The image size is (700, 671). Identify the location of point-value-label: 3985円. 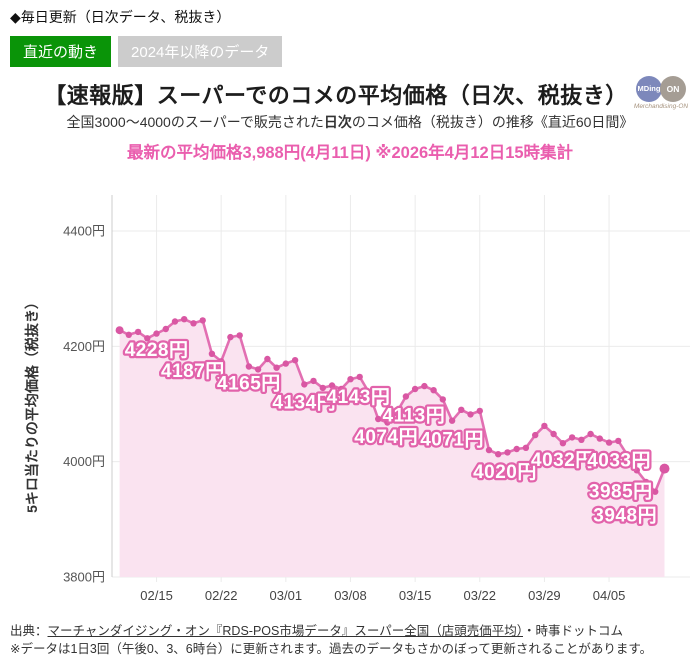
(621, 491).